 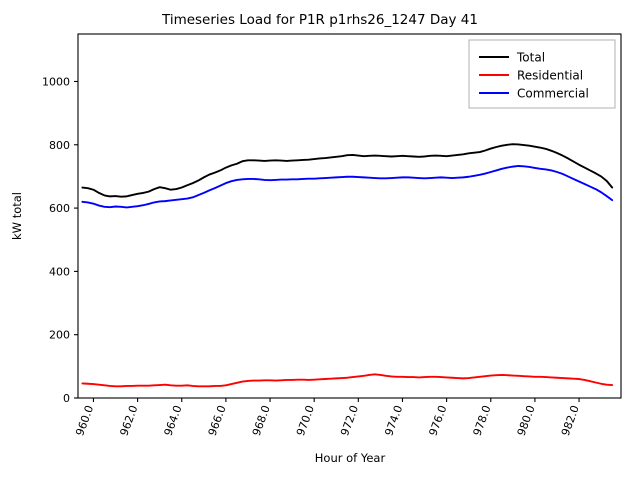 I want to click on x-axis-label-group: Hour of Year, so click(x=350, y=458).